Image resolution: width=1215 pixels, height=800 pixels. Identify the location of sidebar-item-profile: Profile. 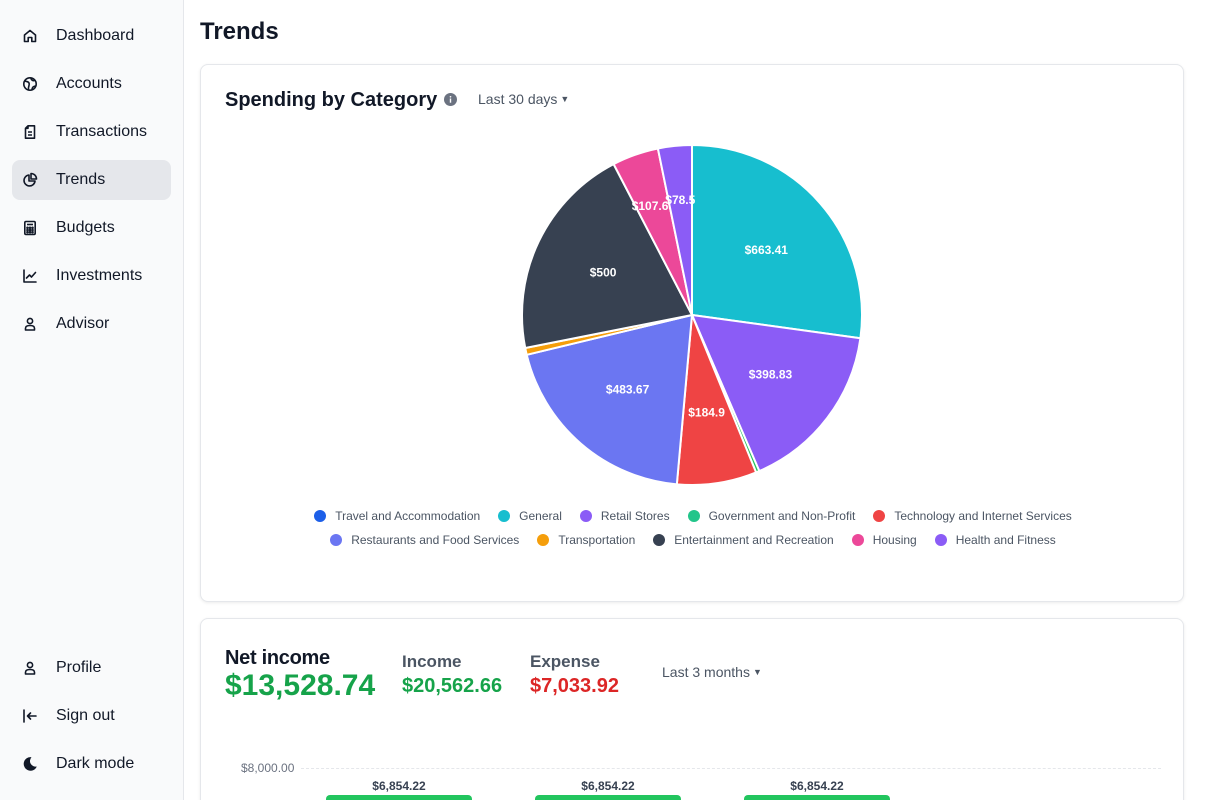
(91, 668).